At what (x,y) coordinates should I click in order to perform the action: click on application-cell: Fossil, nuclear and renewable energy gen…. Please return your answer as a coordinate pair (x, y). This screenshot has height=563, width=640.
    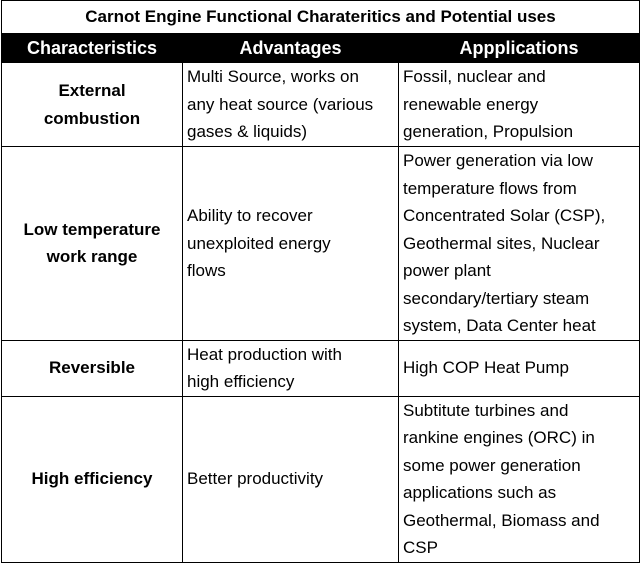
    Looking at the image, I should click on (519, 104).